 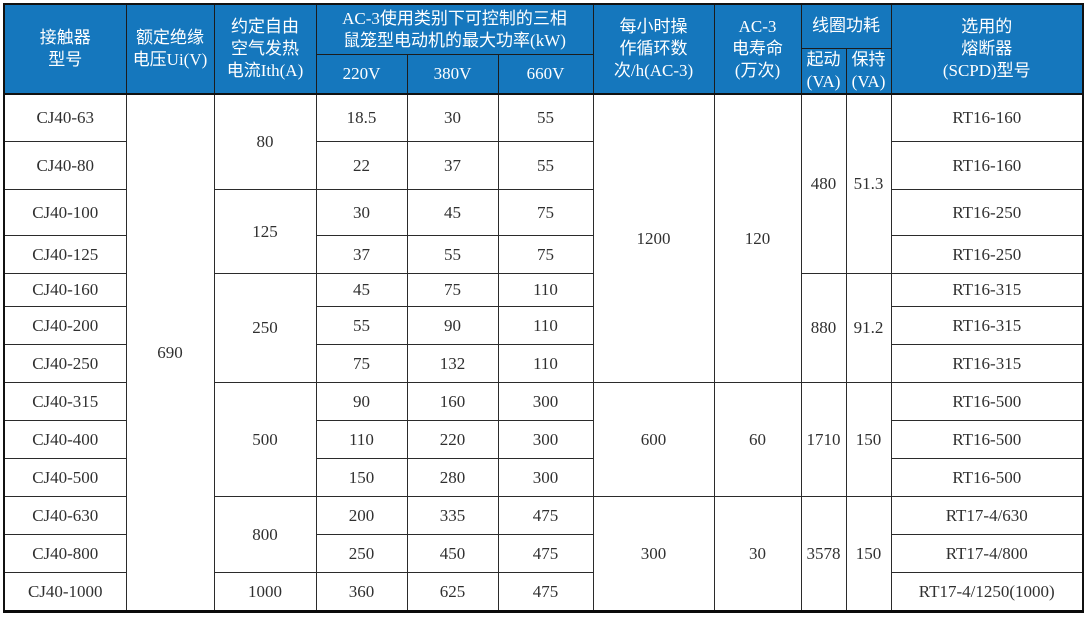 I want to click on value-cell: 3578, so click(x=823, y=554).